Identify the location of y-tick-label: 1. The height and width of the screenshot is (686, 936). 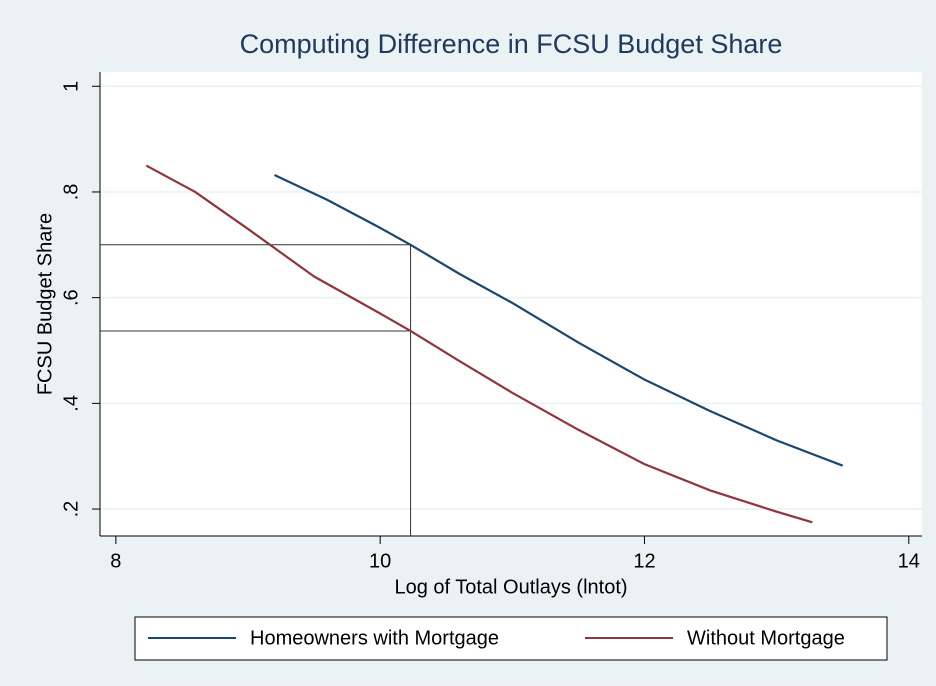
(71, 86).